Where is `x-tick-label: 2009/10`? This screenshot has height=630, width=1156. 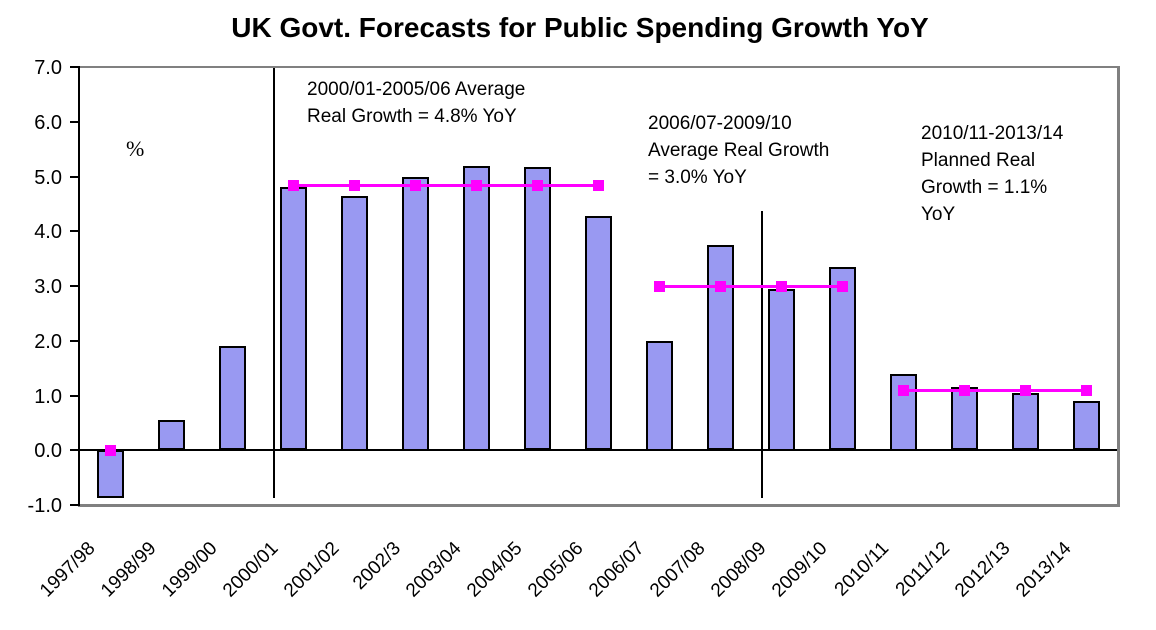 x-tick-label: 2009/10 is located at coordinates (800, 570).